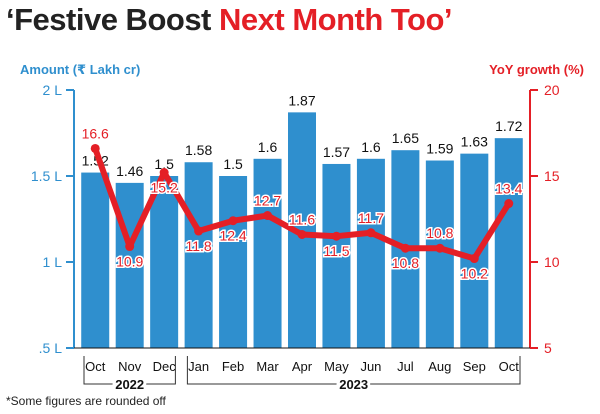 The height and width of the screenshot is (414, 600). Describe the element at coordinates (302, 219) in the screenshot. I see `growth-value-label: 11.6` at that location.